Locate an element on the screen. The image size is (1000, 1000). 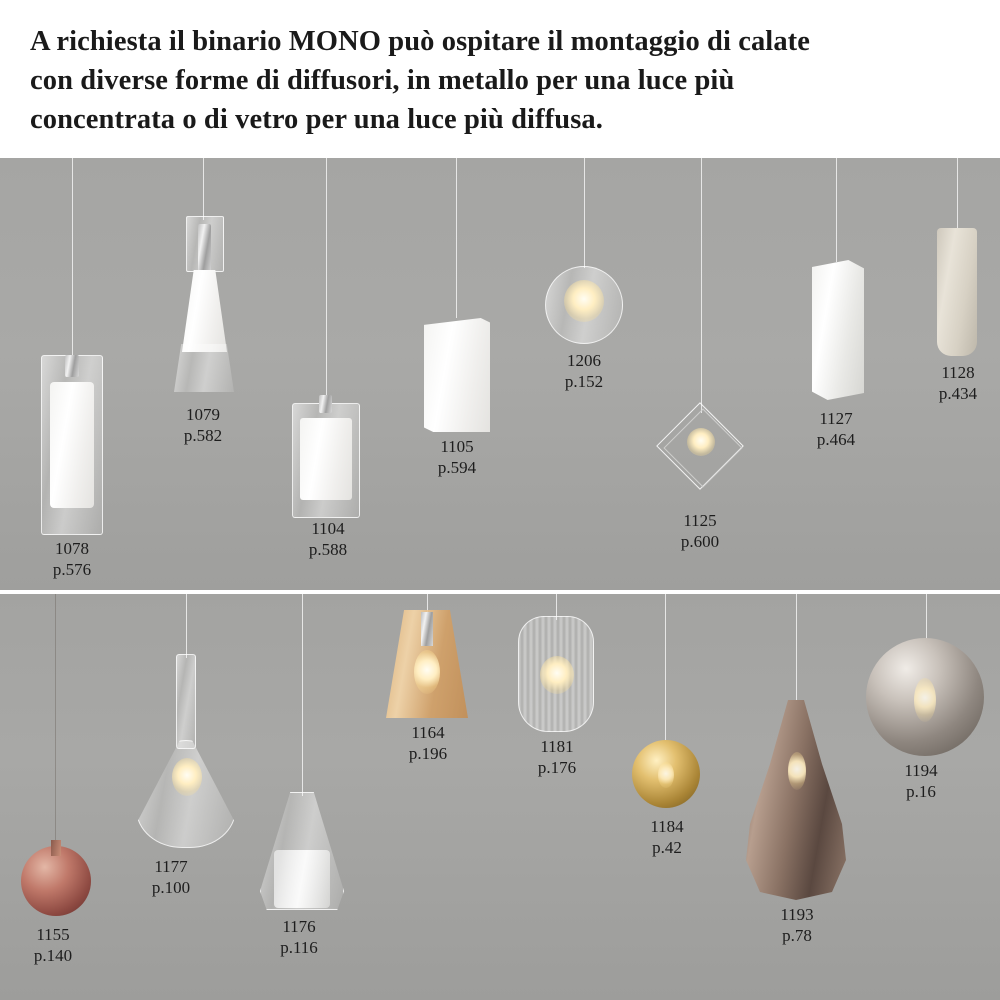
label-1184: 1184 p.42 is located at coordinates (667, 837).